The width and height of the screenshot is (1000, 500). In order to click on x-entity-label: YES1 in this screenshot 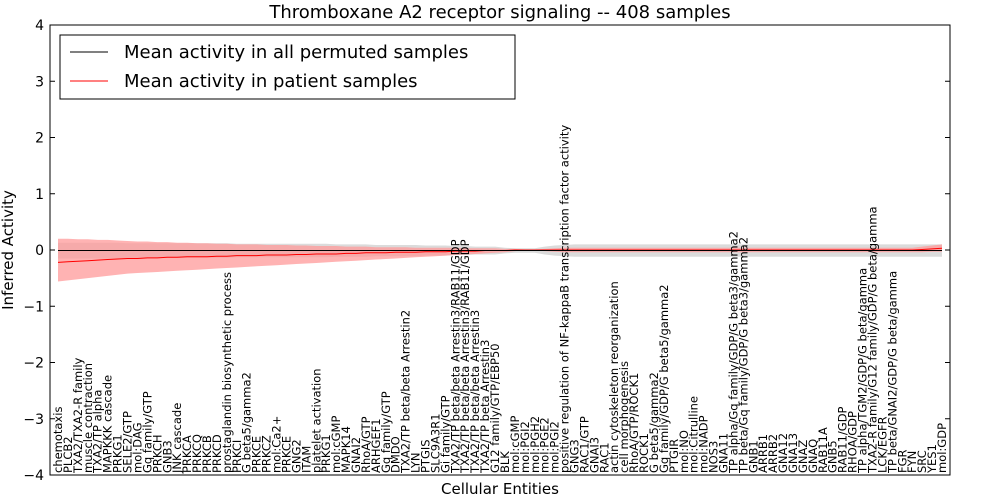, I will do `click(932, 459)`.